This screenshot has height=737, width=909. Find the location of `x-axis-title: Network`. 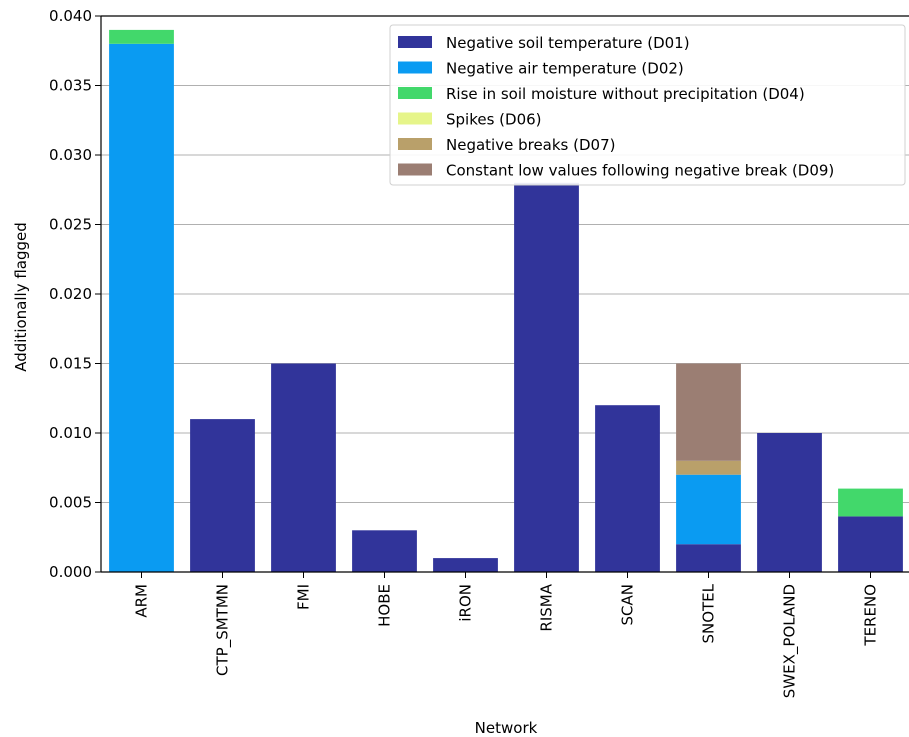

x-axis-title: Network is located at coordinates (506, 728).